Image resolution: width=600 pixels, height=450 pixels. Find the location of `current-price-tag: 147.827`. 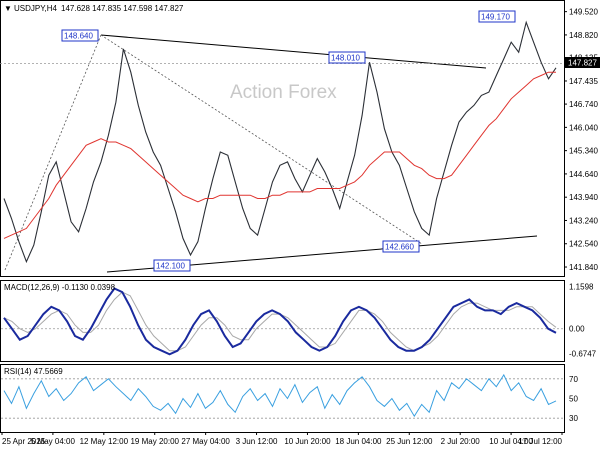

current-price-tag: 147.827 is located at coordinates (582, 62).